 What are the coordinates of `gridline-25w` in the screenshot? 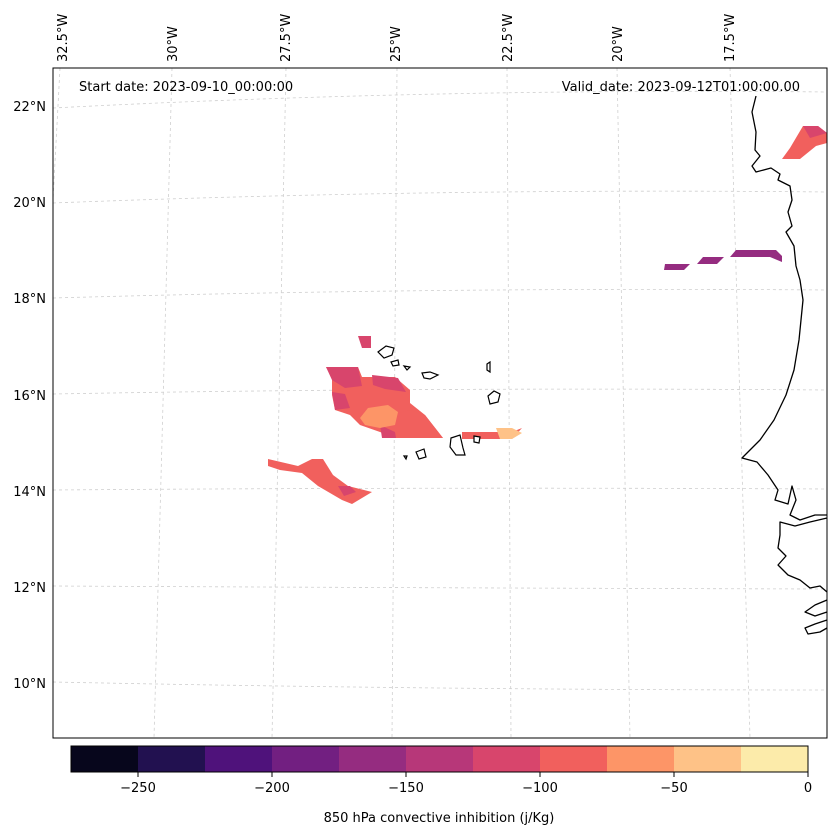 It's located at (394, 403).